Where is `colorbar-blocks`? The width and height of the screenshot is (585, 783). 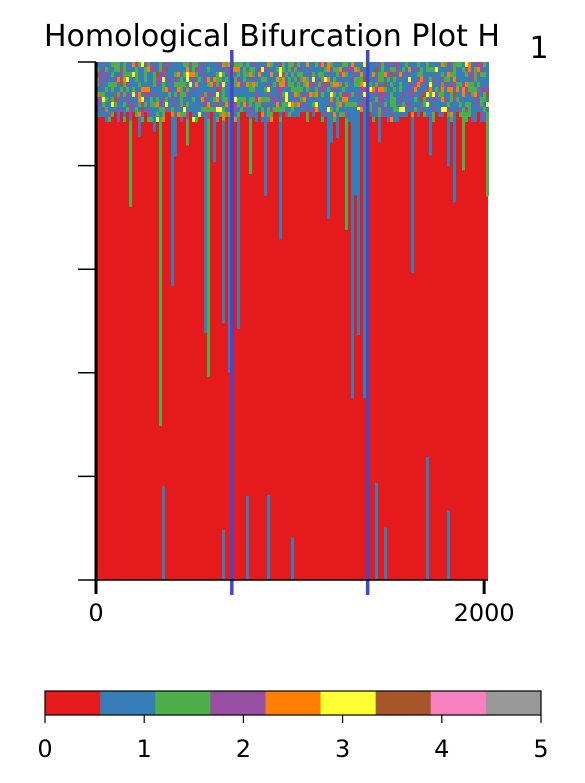
colorbar-blocks is located at coordinates (293, 703).